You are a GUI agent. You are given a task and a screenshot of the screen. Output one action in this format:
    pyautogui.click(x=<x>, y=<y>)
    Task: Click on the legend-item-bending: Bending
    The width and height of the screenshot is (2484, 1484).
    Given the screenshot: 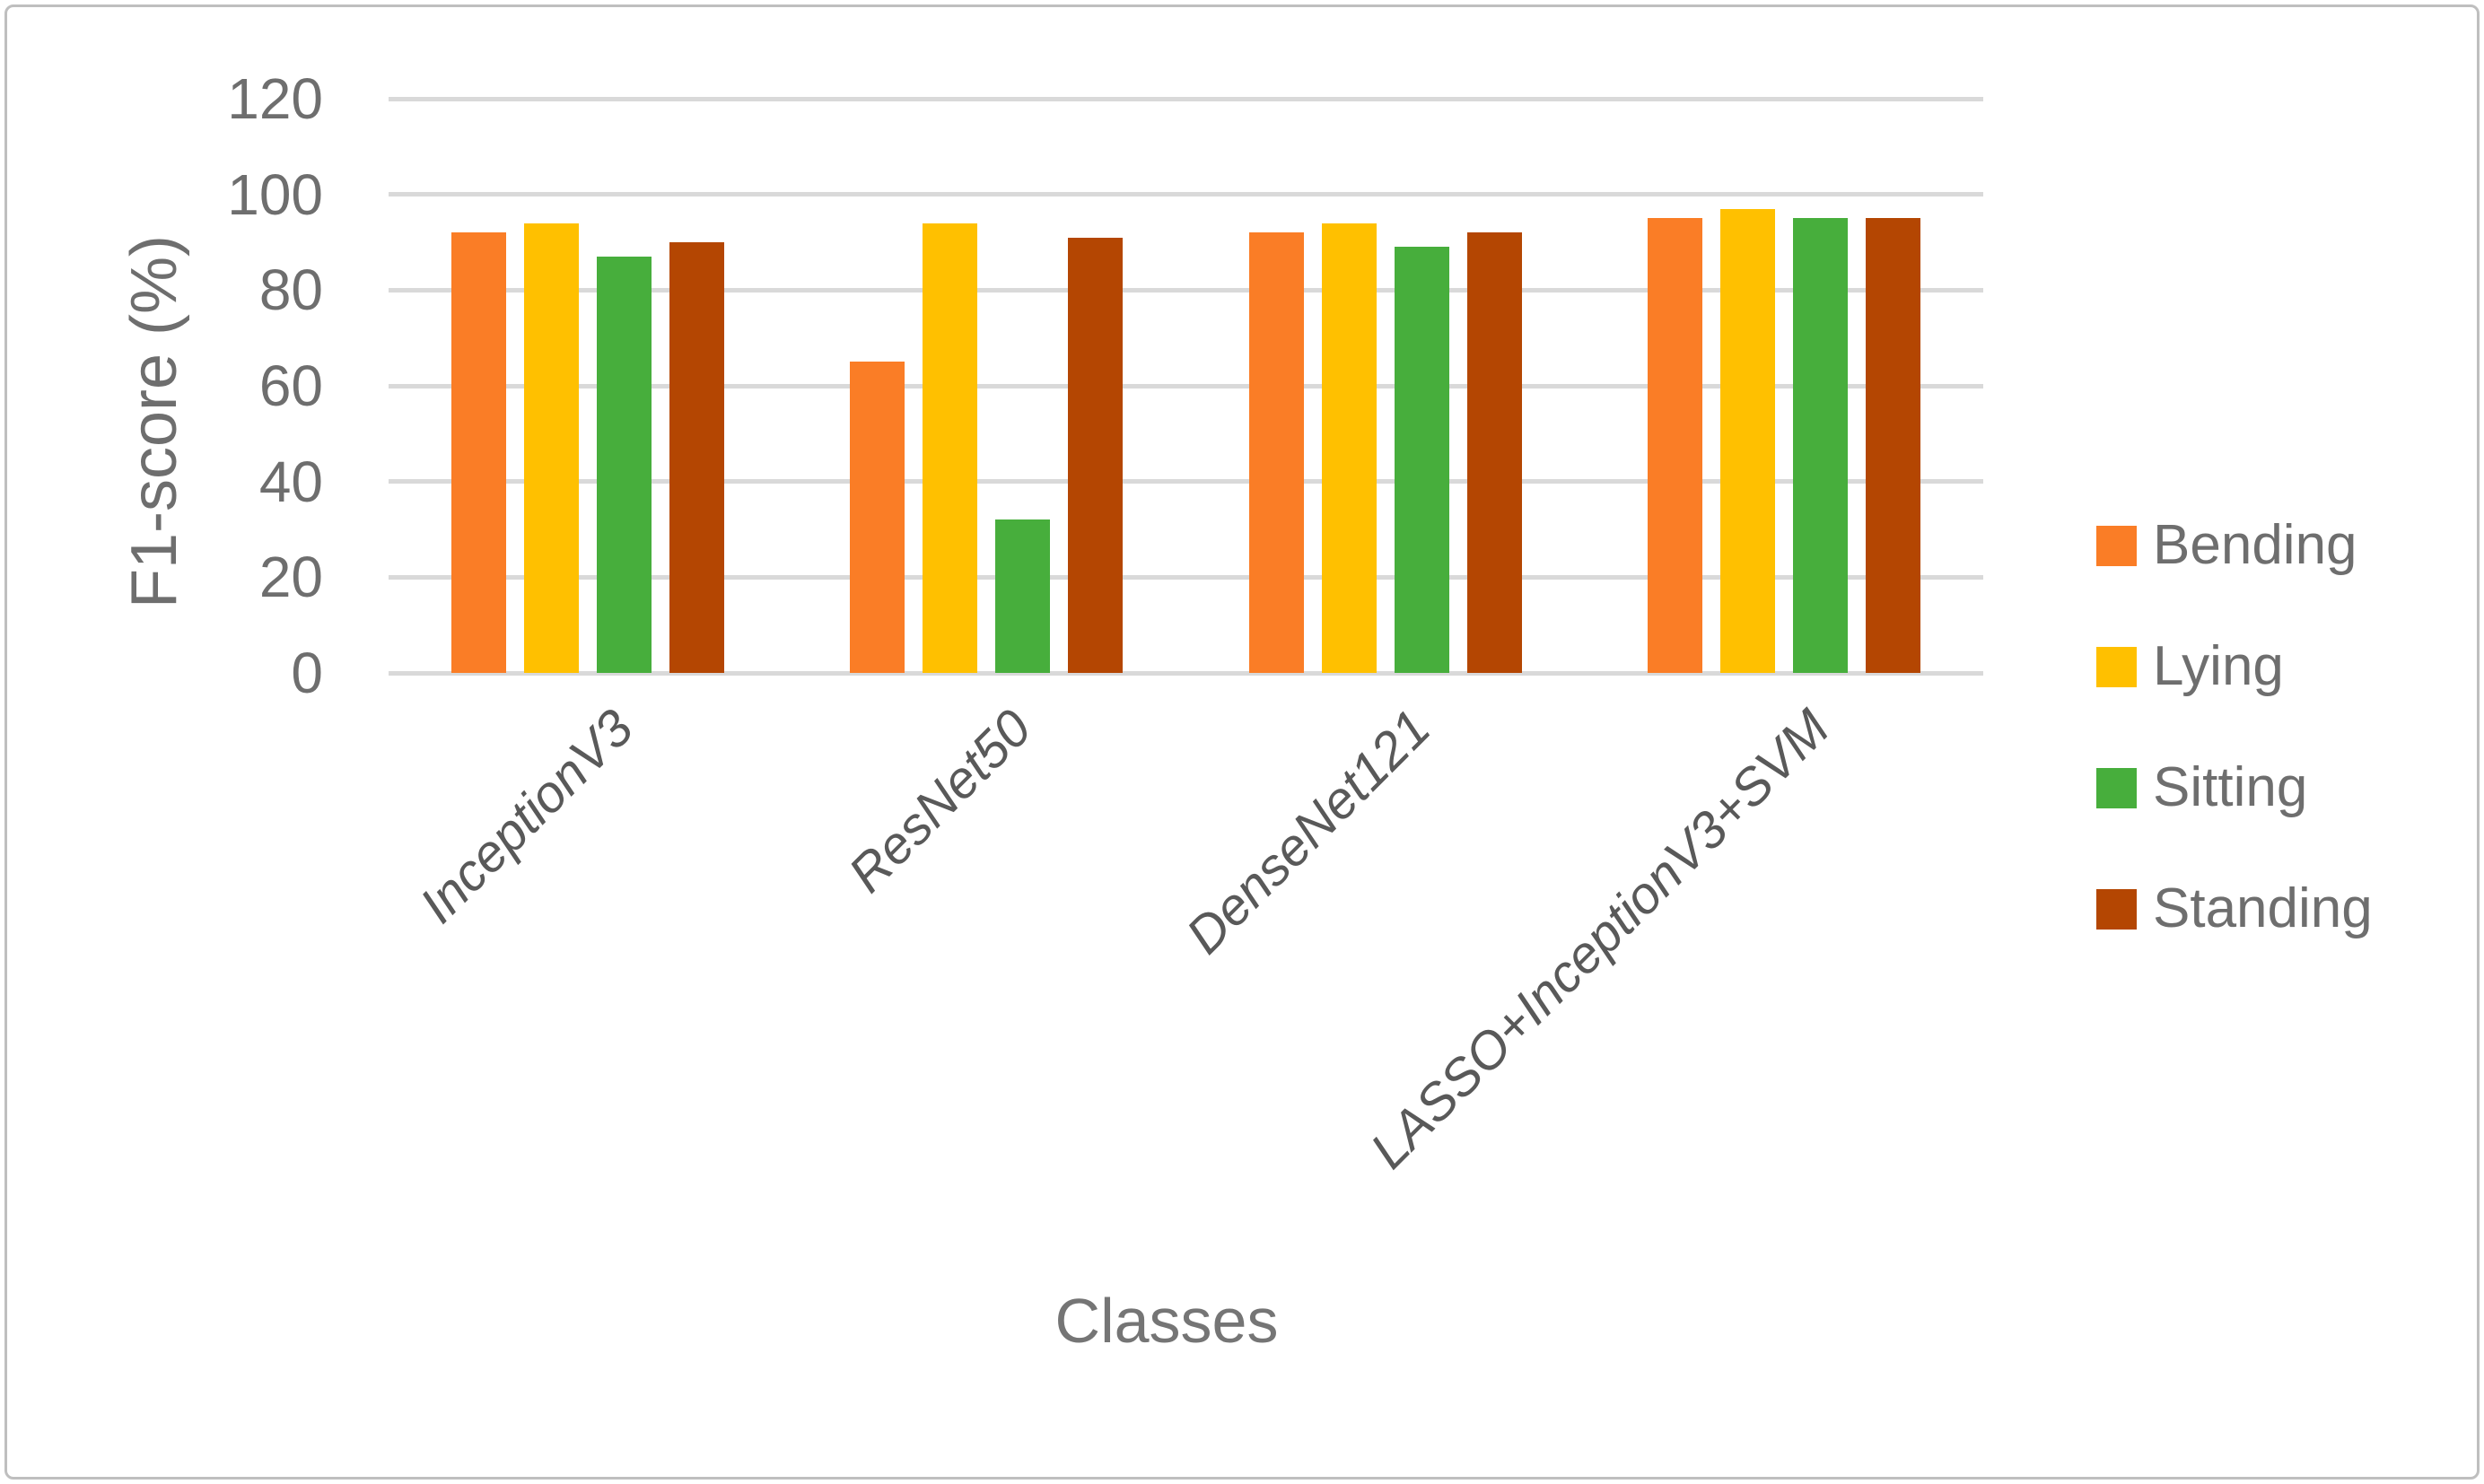 What is the action you would take?
    pyautogui.click(x=2226, y=546)
    